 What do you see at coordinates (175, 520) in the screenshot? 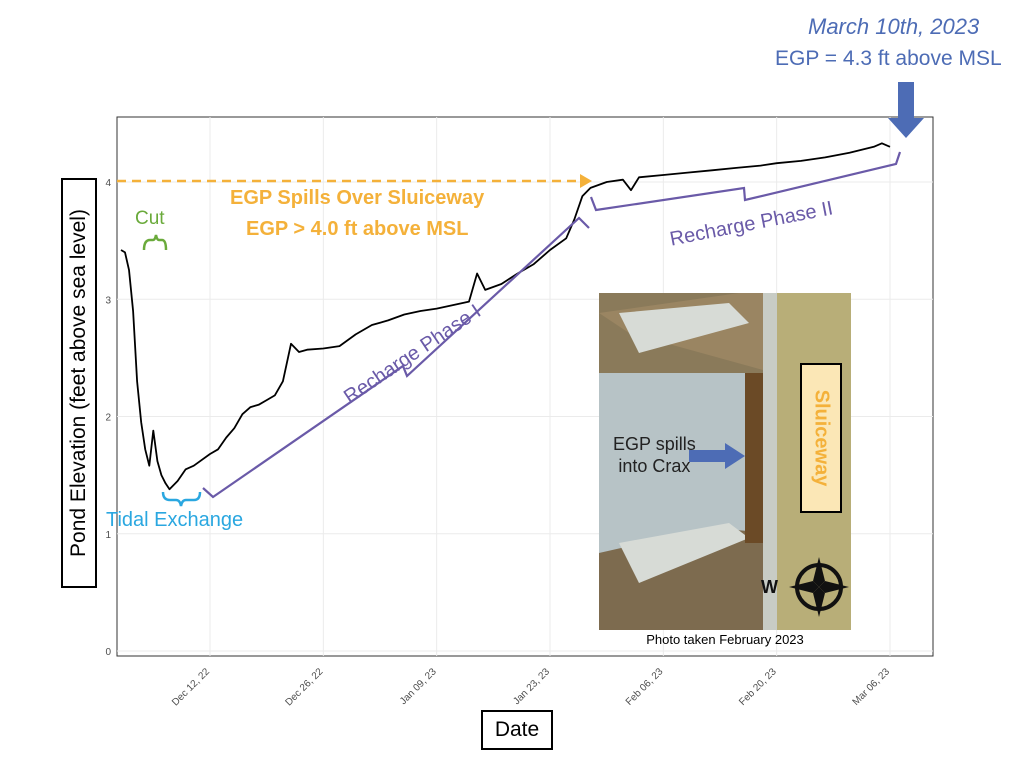
I see `tidal-exchange-label: Tidal Exchange` at bounding box center [175, 520].